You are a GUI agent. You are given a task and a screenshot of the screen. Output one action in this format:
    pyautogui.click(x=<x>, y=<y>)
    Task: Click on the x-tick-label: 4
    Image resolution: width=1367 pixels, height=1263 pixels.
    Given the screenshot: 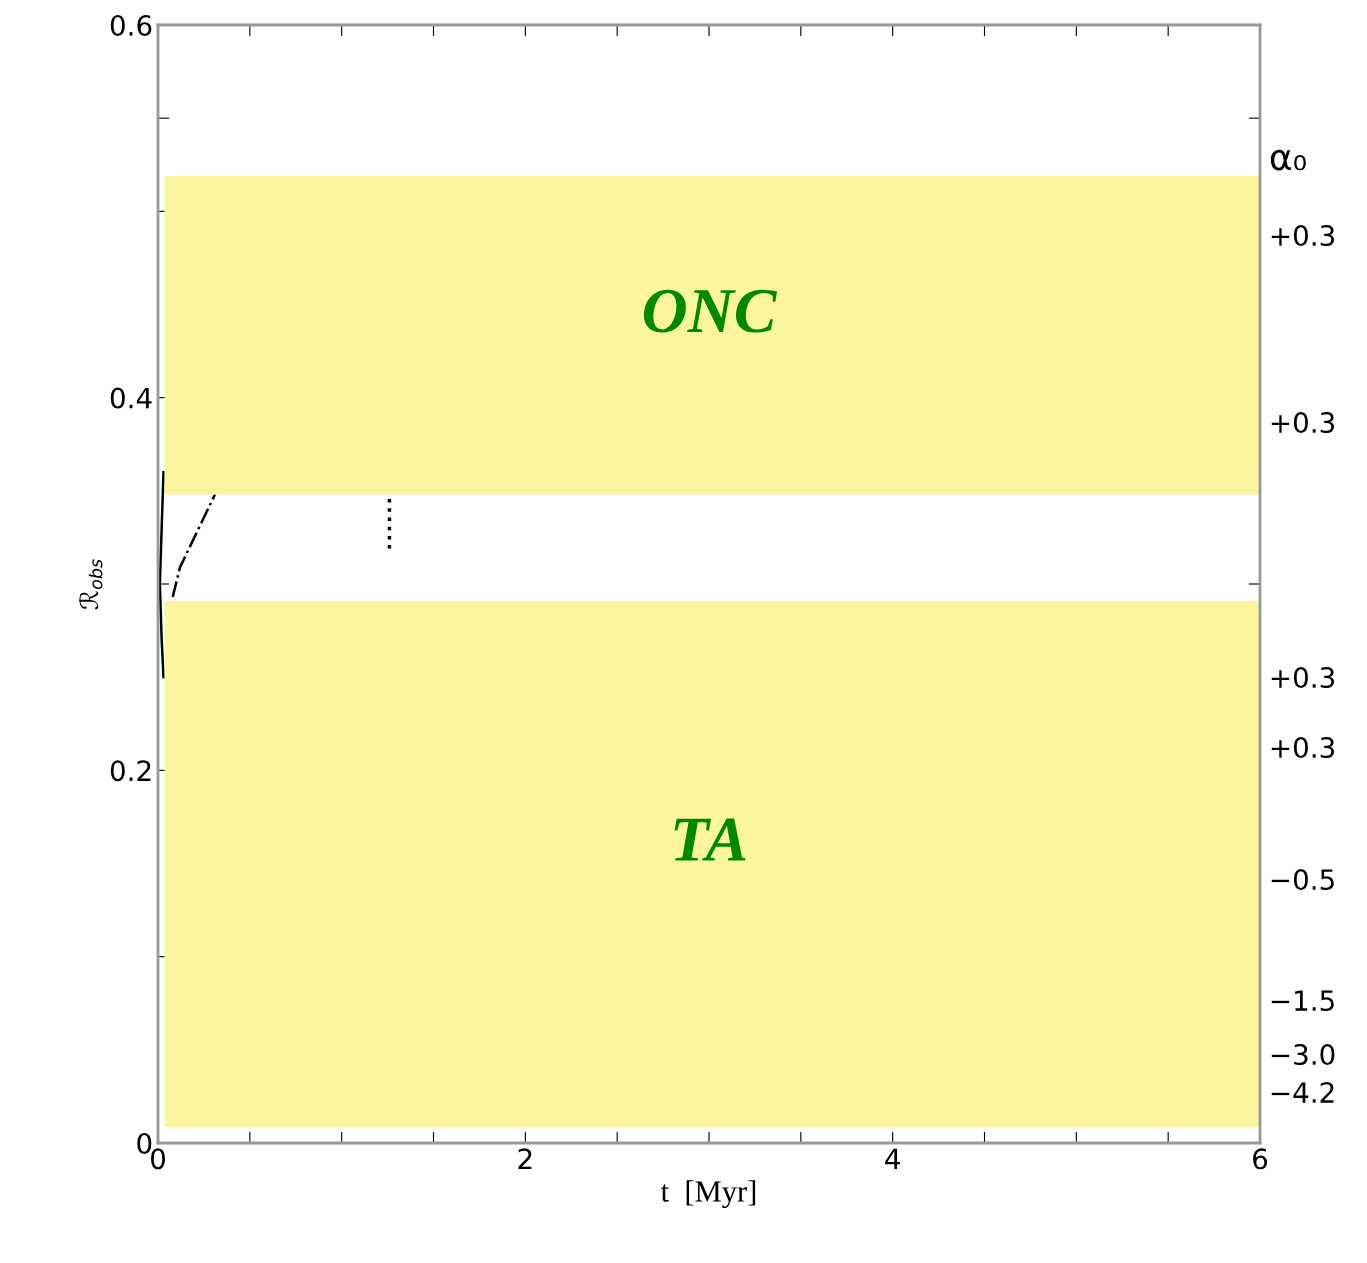 What is the action you would take?
    pyautogui.click(x=892, y=1158)
    